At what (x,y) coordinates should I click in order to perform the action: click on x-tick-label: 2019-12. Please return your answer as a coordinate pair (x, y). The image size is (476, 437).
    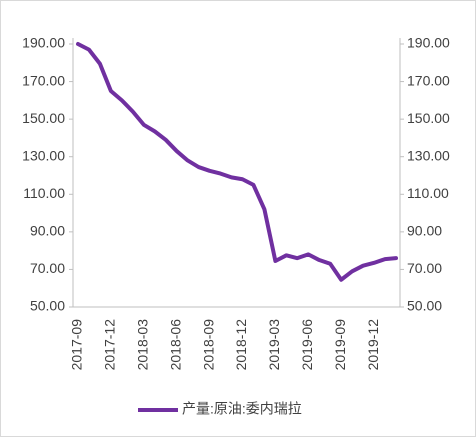
    Looking at the image, I should click on (373, 345).